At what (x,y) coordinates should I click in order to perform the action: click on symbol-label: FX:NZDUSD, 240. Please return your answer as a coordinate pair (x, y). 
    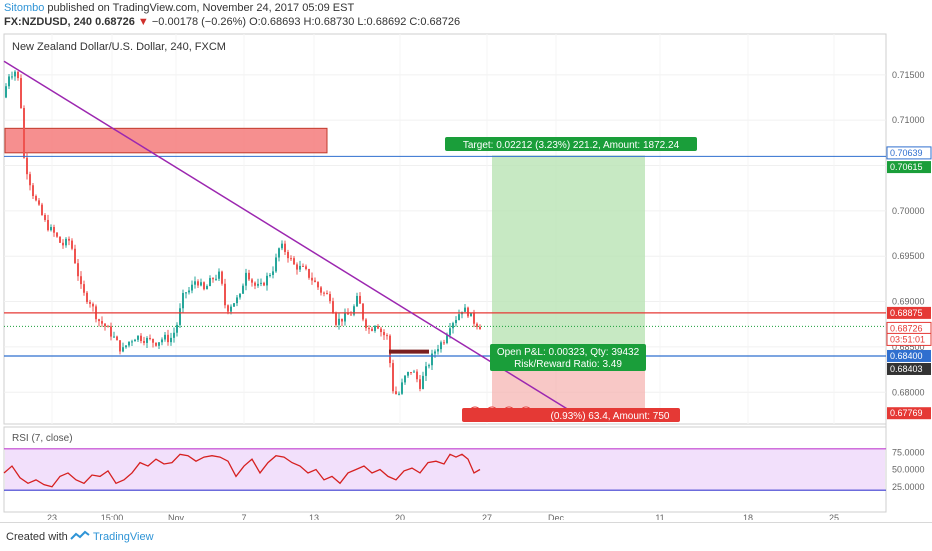
    Looking at the image, I should click on (48, 22).